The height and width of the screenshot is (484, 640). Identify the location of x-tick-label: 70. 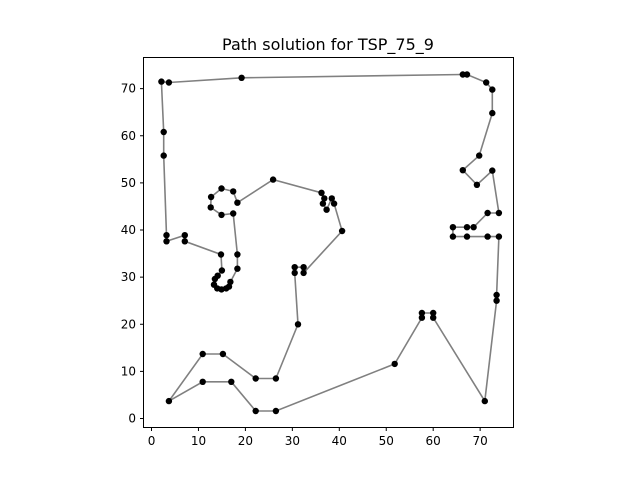
(479, 441).